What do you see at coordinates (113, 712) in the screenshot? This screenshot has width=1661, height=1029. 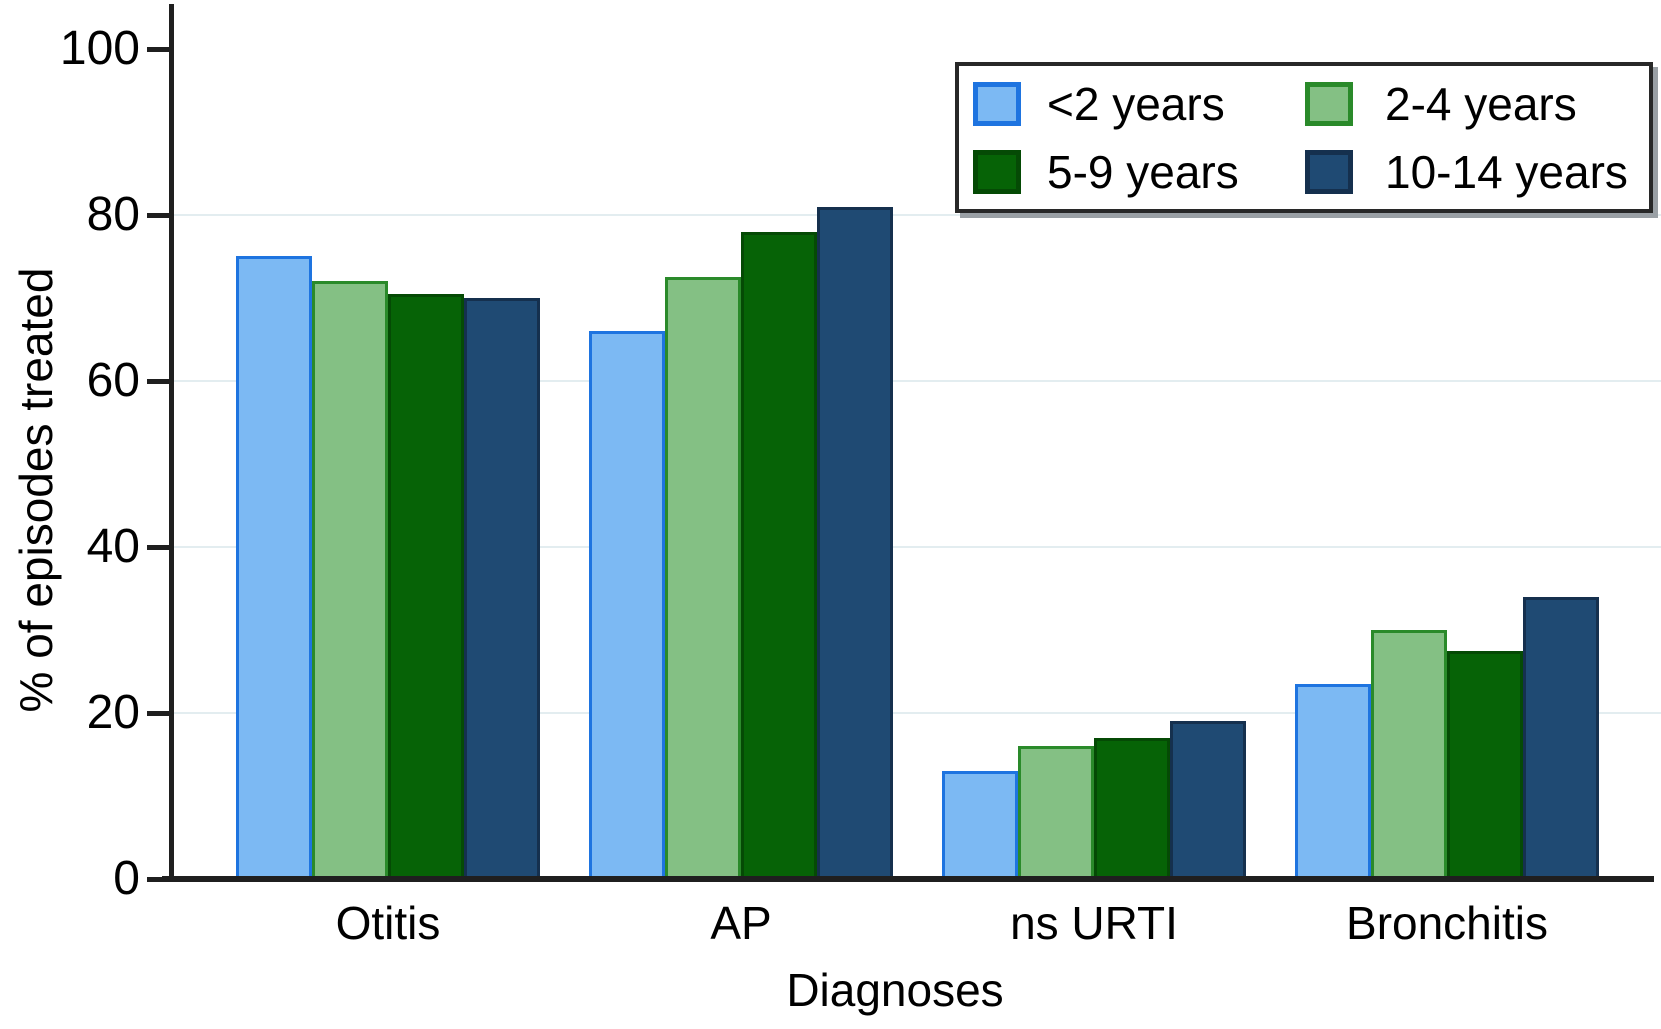 I see `y-tick-label-20: 20` at bounding box center [113, 712].